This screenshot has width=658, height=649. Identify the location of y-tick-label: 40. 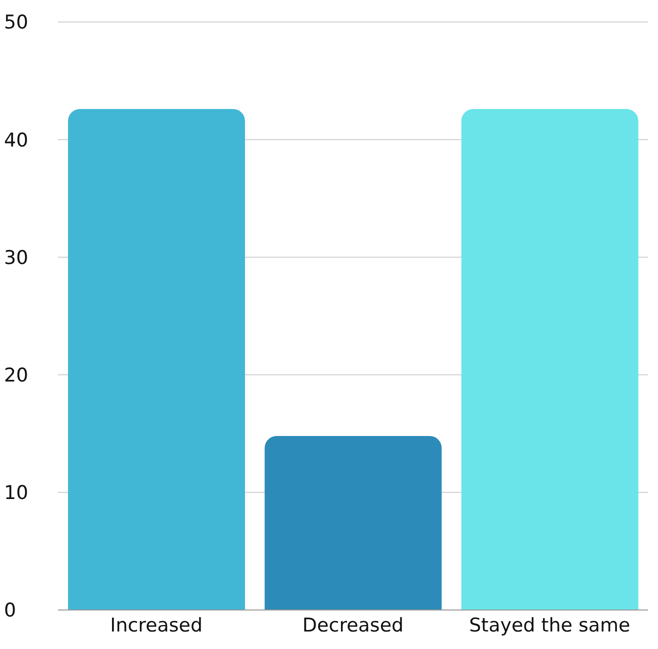
(16, 140).